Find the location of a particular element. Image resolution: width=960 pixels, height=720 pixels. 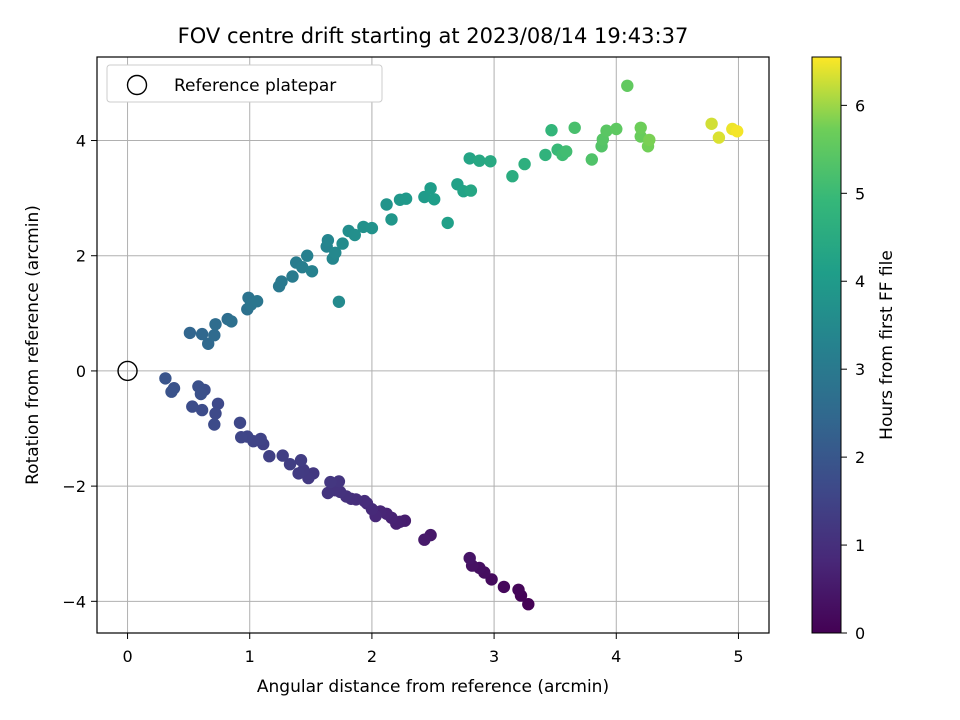

x-axis-label: Angular distance from reference (arcmin) is located at coordinates (433, 687).